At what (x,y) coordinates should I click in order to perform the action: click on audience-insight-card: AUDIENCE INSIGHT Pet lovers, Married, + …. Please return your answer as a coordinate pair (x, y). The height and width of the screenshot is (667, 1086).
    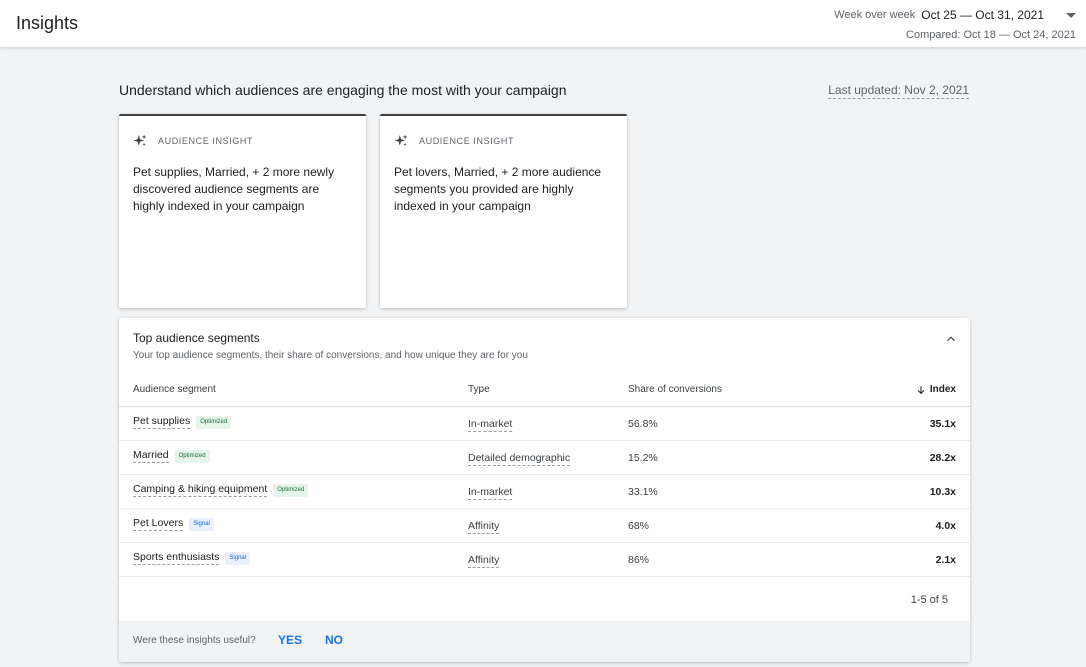
    Looking at the image, I should click on (503, 211).